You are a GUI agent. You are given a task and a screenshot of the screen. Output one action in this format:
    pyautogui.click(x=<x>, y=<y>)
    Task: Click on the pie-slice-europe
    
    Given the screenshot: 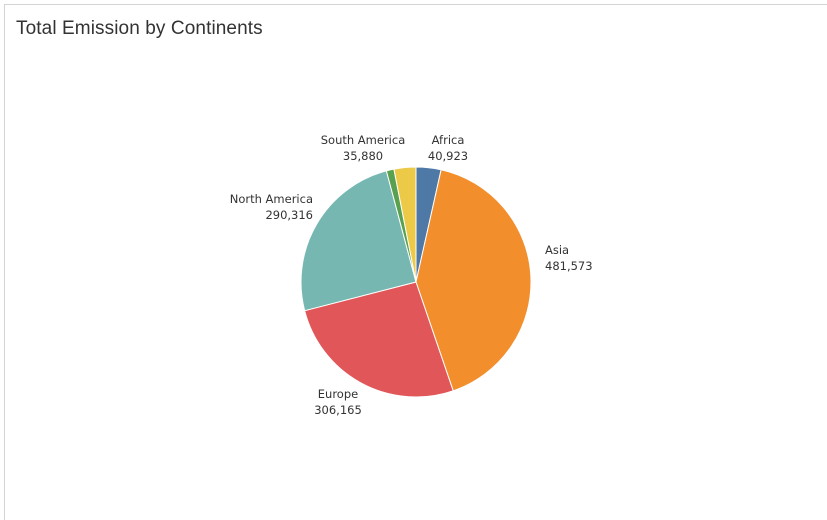 What is the action you would take?
    pyautogui.click(x=379, y=339)
    